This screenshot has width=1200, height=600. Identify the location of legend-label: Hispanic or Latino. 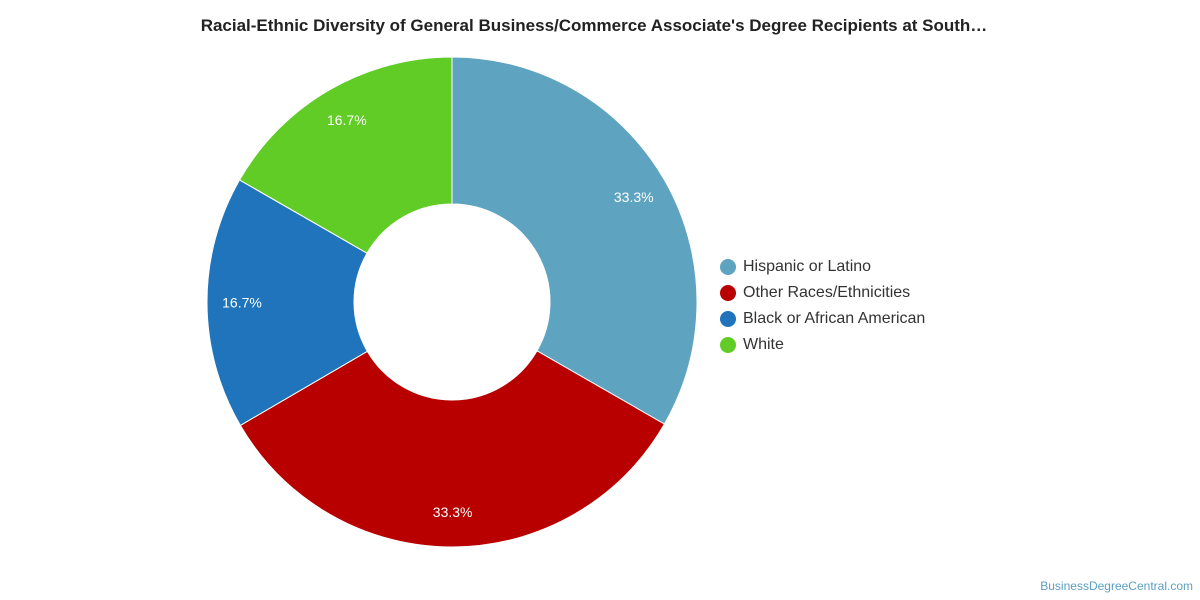
(807, 266).